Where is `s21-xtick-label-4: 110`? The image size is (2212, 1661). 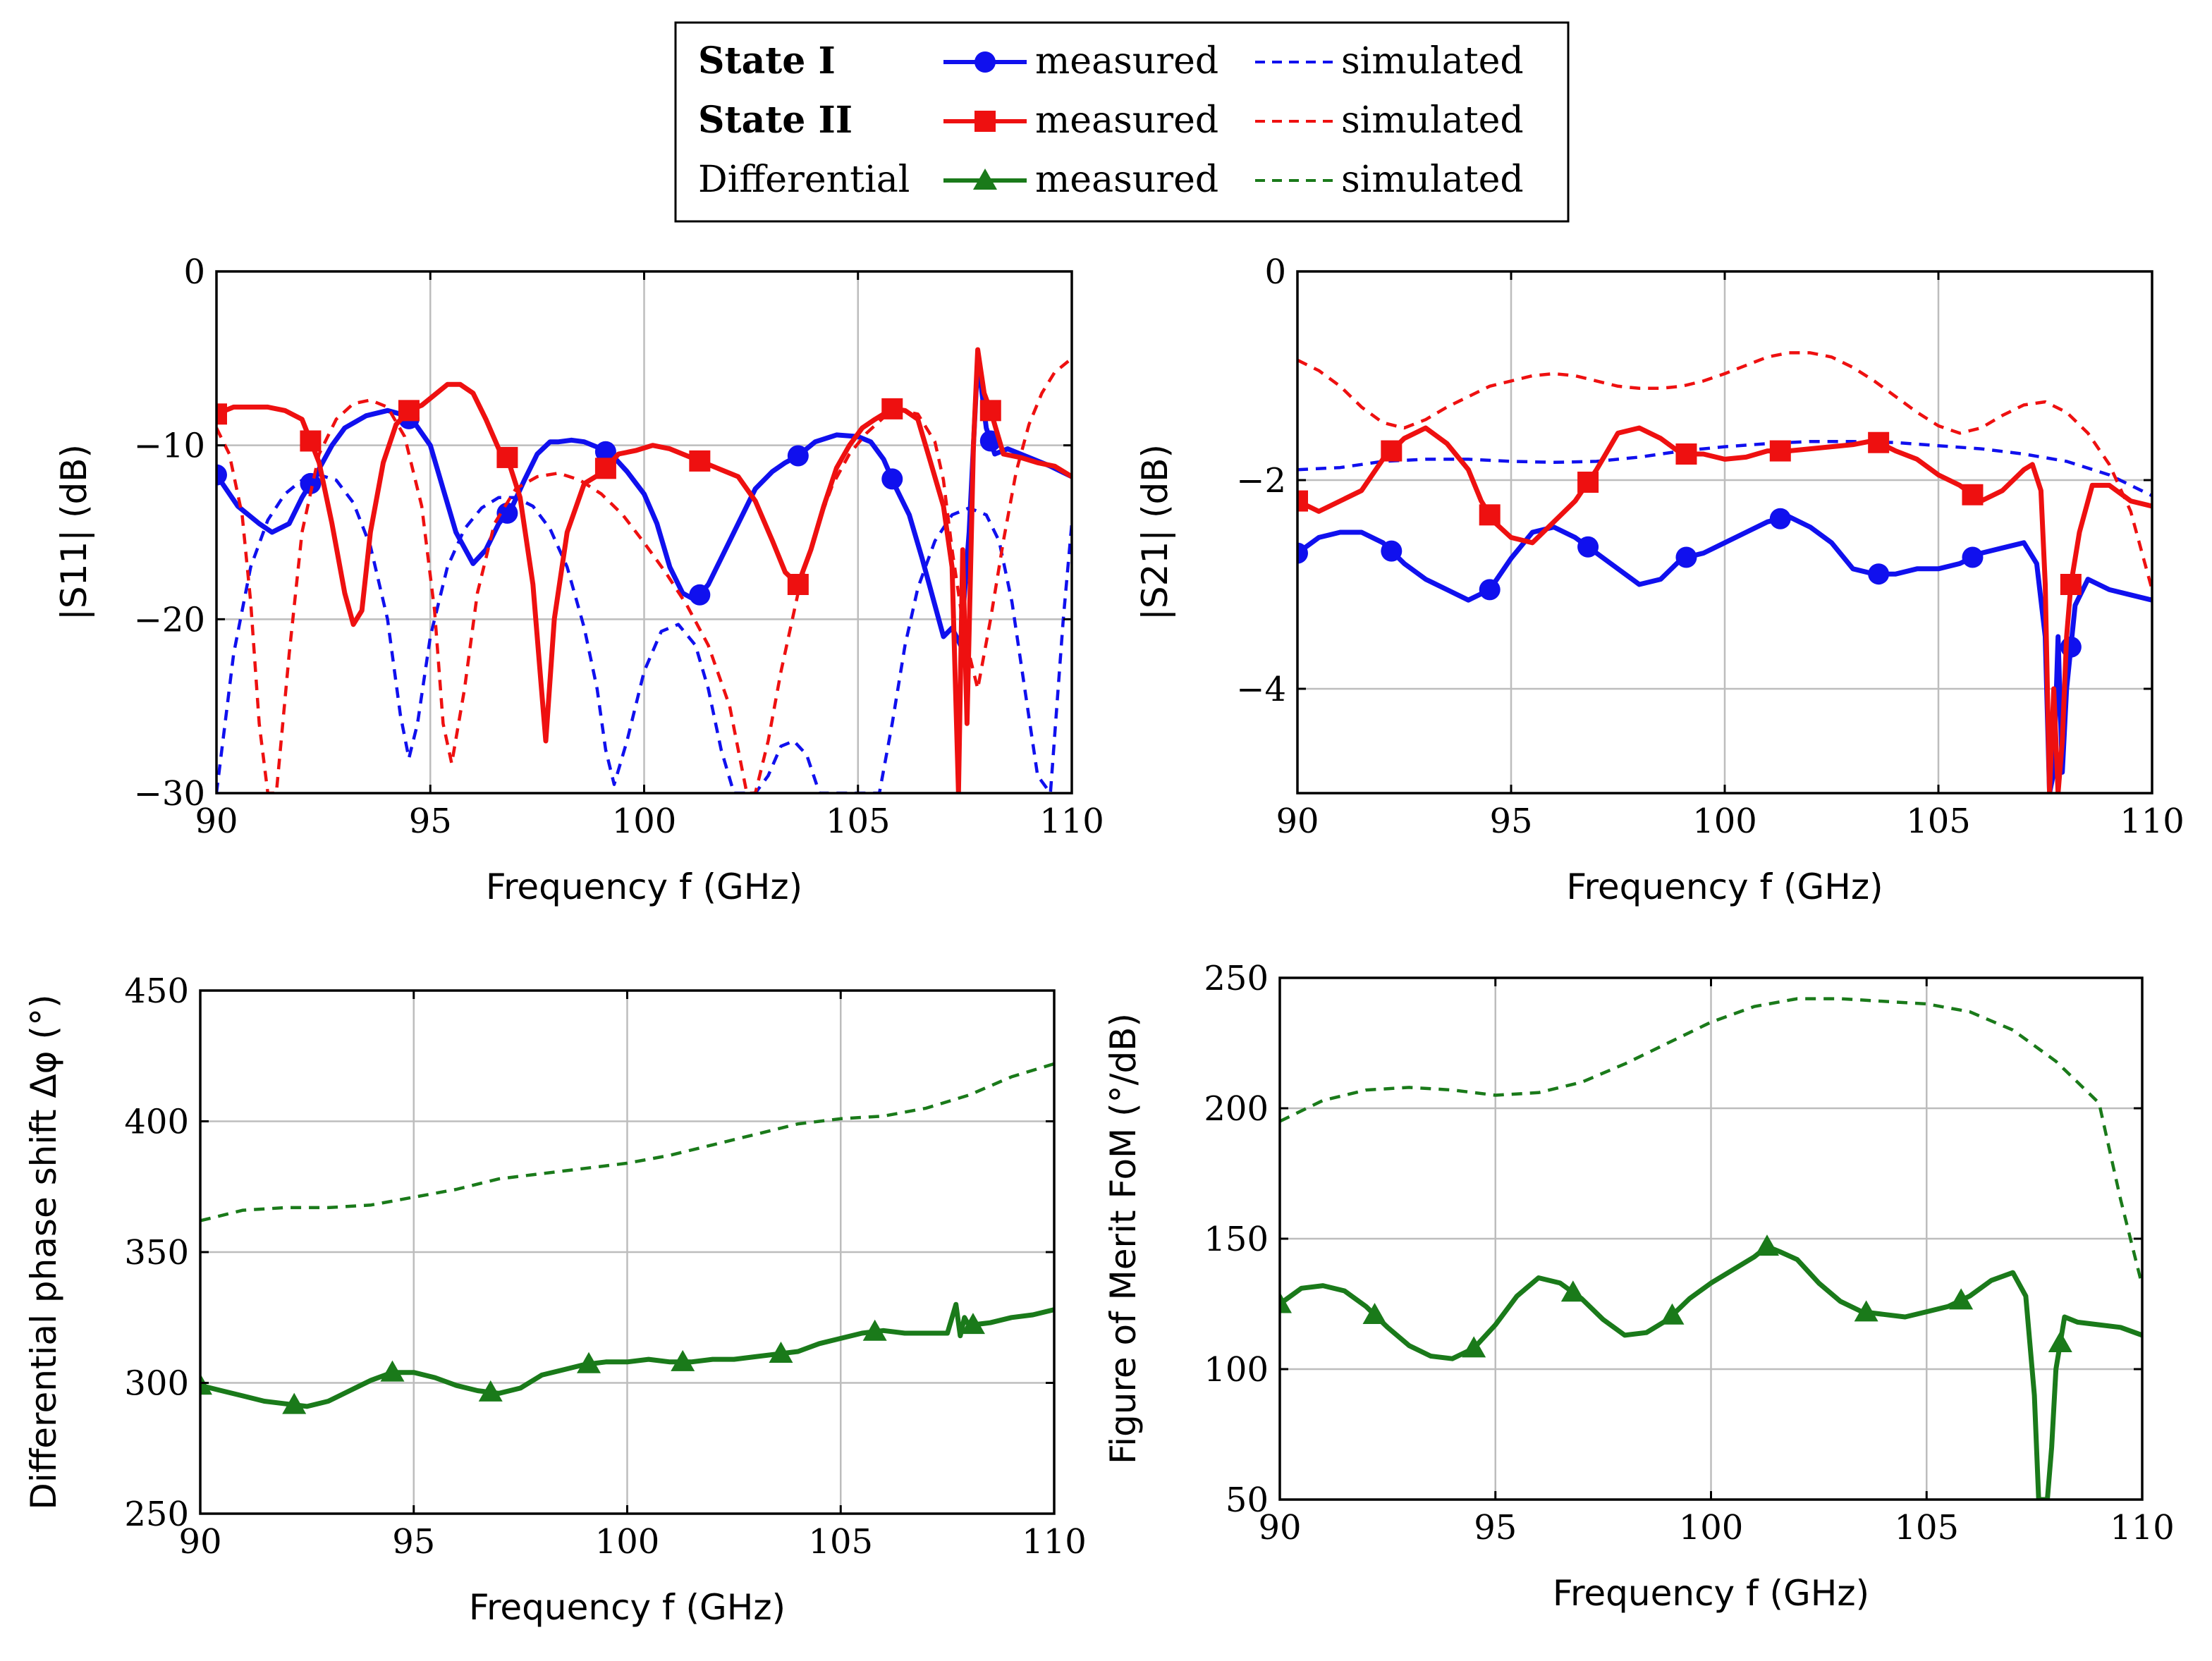 s21-xtick-label-4: 110 is located at coordinates (2152, 821).